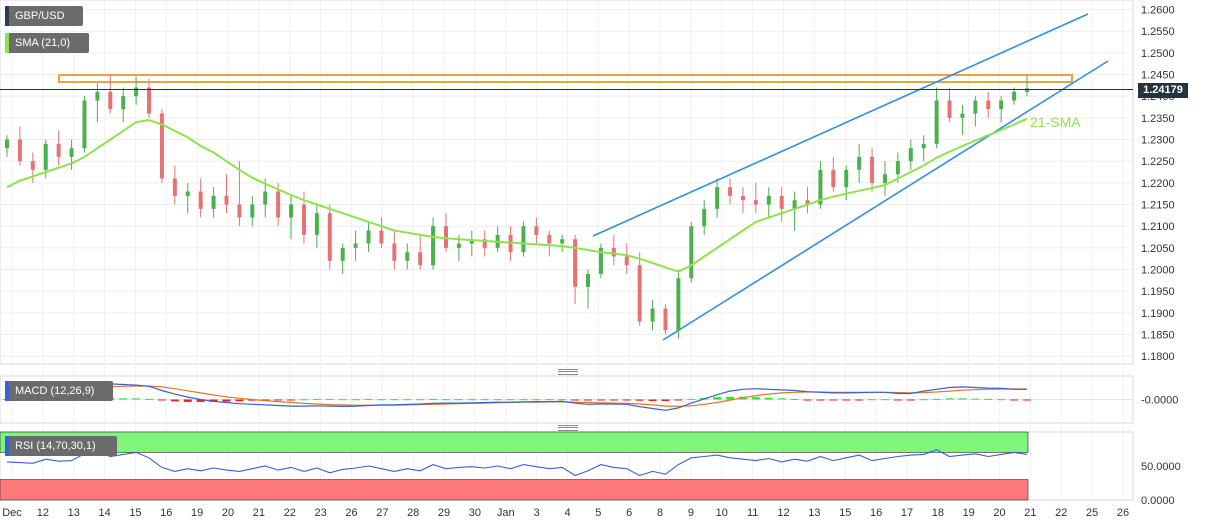 The image size is (1207, 526). Describe the element at coordinates (413, 513) in the screenshot. I see `x-tick-label: 28` at that location.